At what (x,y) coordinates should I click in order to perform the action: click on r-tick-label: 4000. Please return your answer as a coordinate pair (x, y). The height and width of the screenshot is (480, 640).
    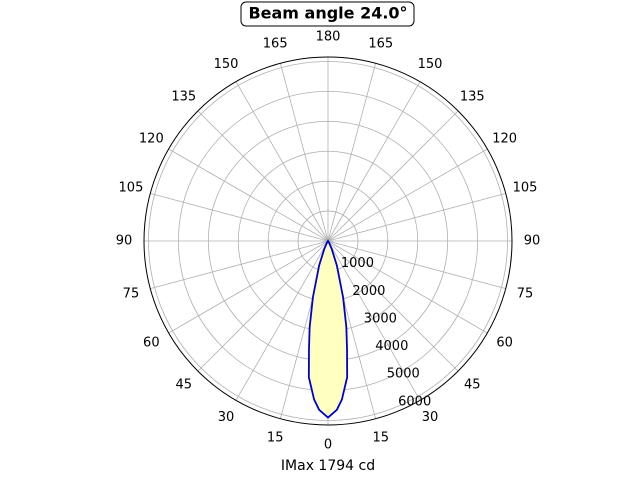
    Looking at the image, I should click on (391, 346).